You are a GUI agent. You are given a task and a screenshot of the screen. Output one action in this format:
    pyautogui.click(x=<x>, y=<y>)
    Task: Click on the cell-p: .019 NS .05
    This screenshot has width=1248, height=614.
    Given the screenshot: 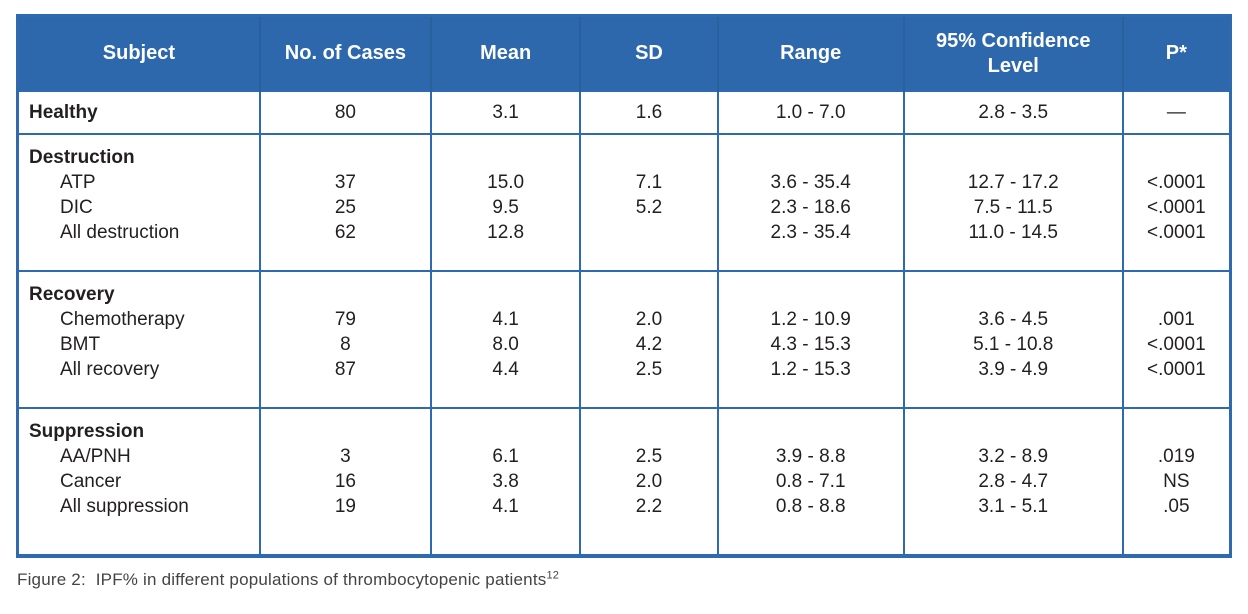 What is the action you would take?
    pyautogui.click(x=1175, y=481)
    